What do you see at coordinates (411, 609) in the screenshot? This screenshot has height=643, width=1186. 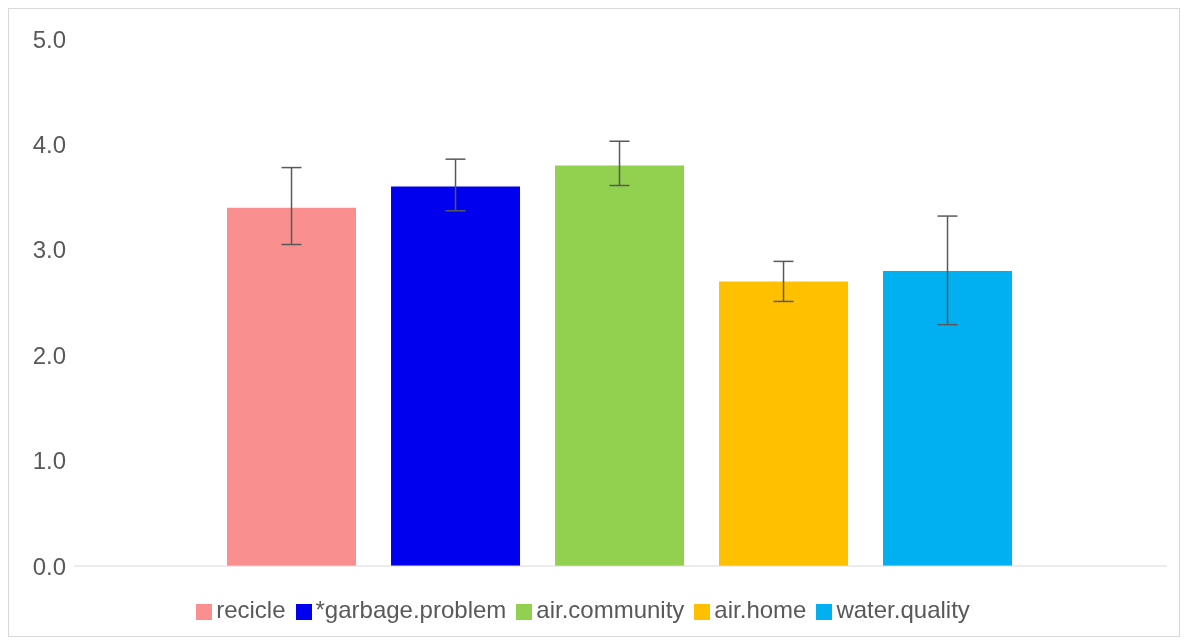 I see `legend-label: *garbage.problem` at bounding box center [411, 609].